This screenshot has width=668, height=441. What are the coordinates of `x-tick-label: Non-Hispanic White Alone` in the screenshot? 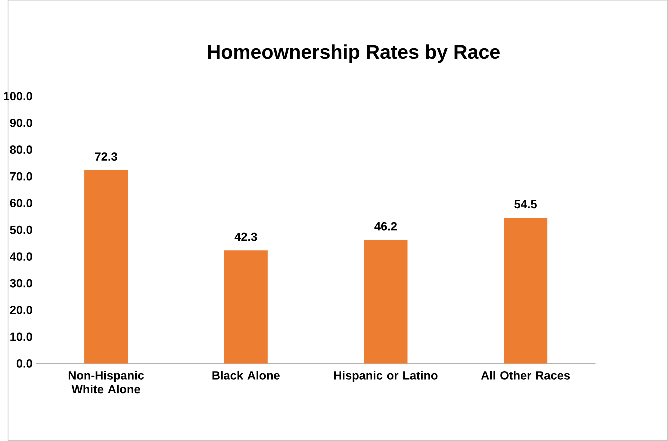 It's located at (106, 382).